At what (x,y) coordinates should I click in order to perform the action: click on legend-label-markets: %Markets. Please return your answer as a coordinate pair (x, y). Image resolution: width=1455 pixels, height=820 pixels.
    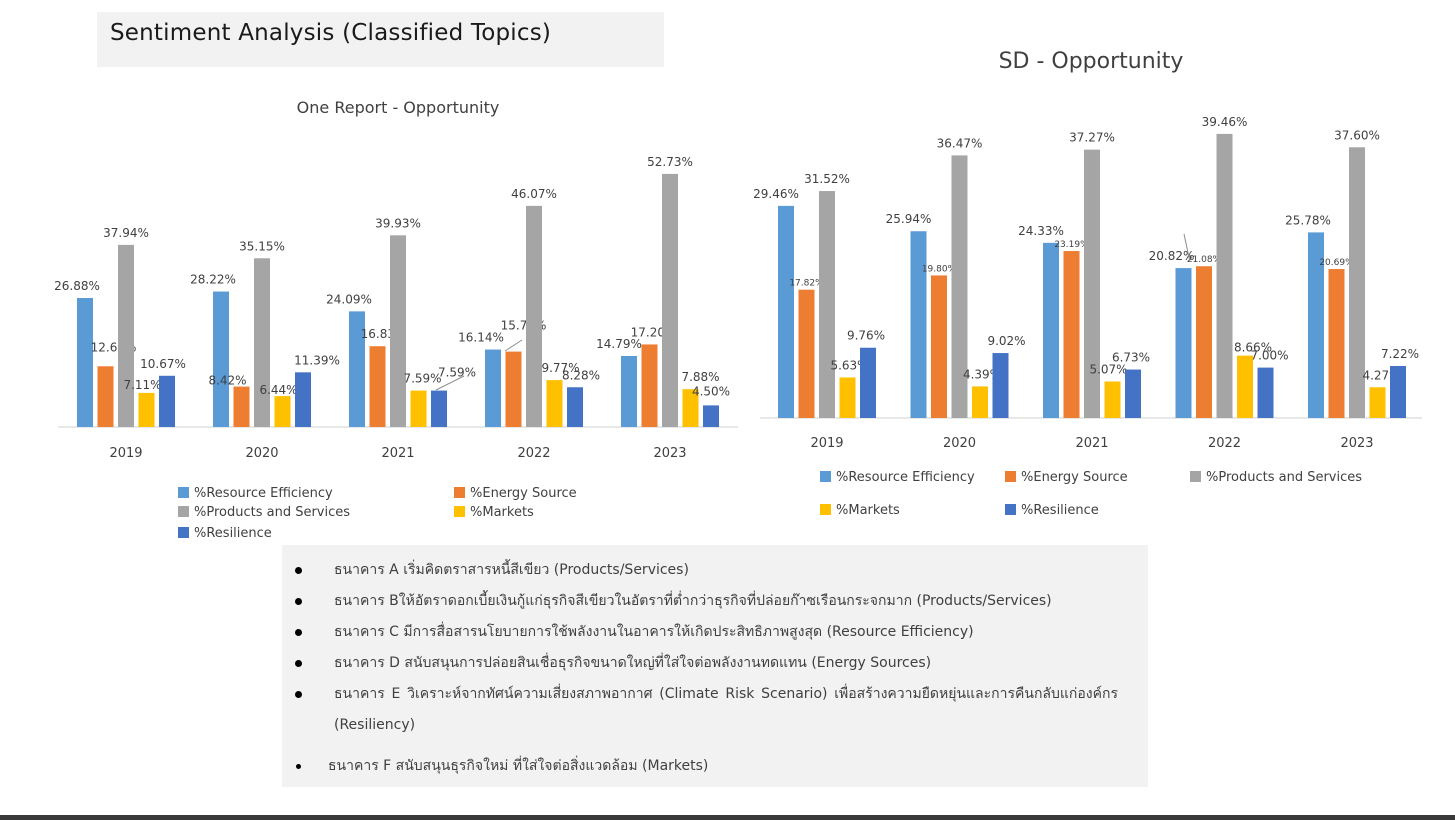
    Looking at the image, I should click on (868, 510).